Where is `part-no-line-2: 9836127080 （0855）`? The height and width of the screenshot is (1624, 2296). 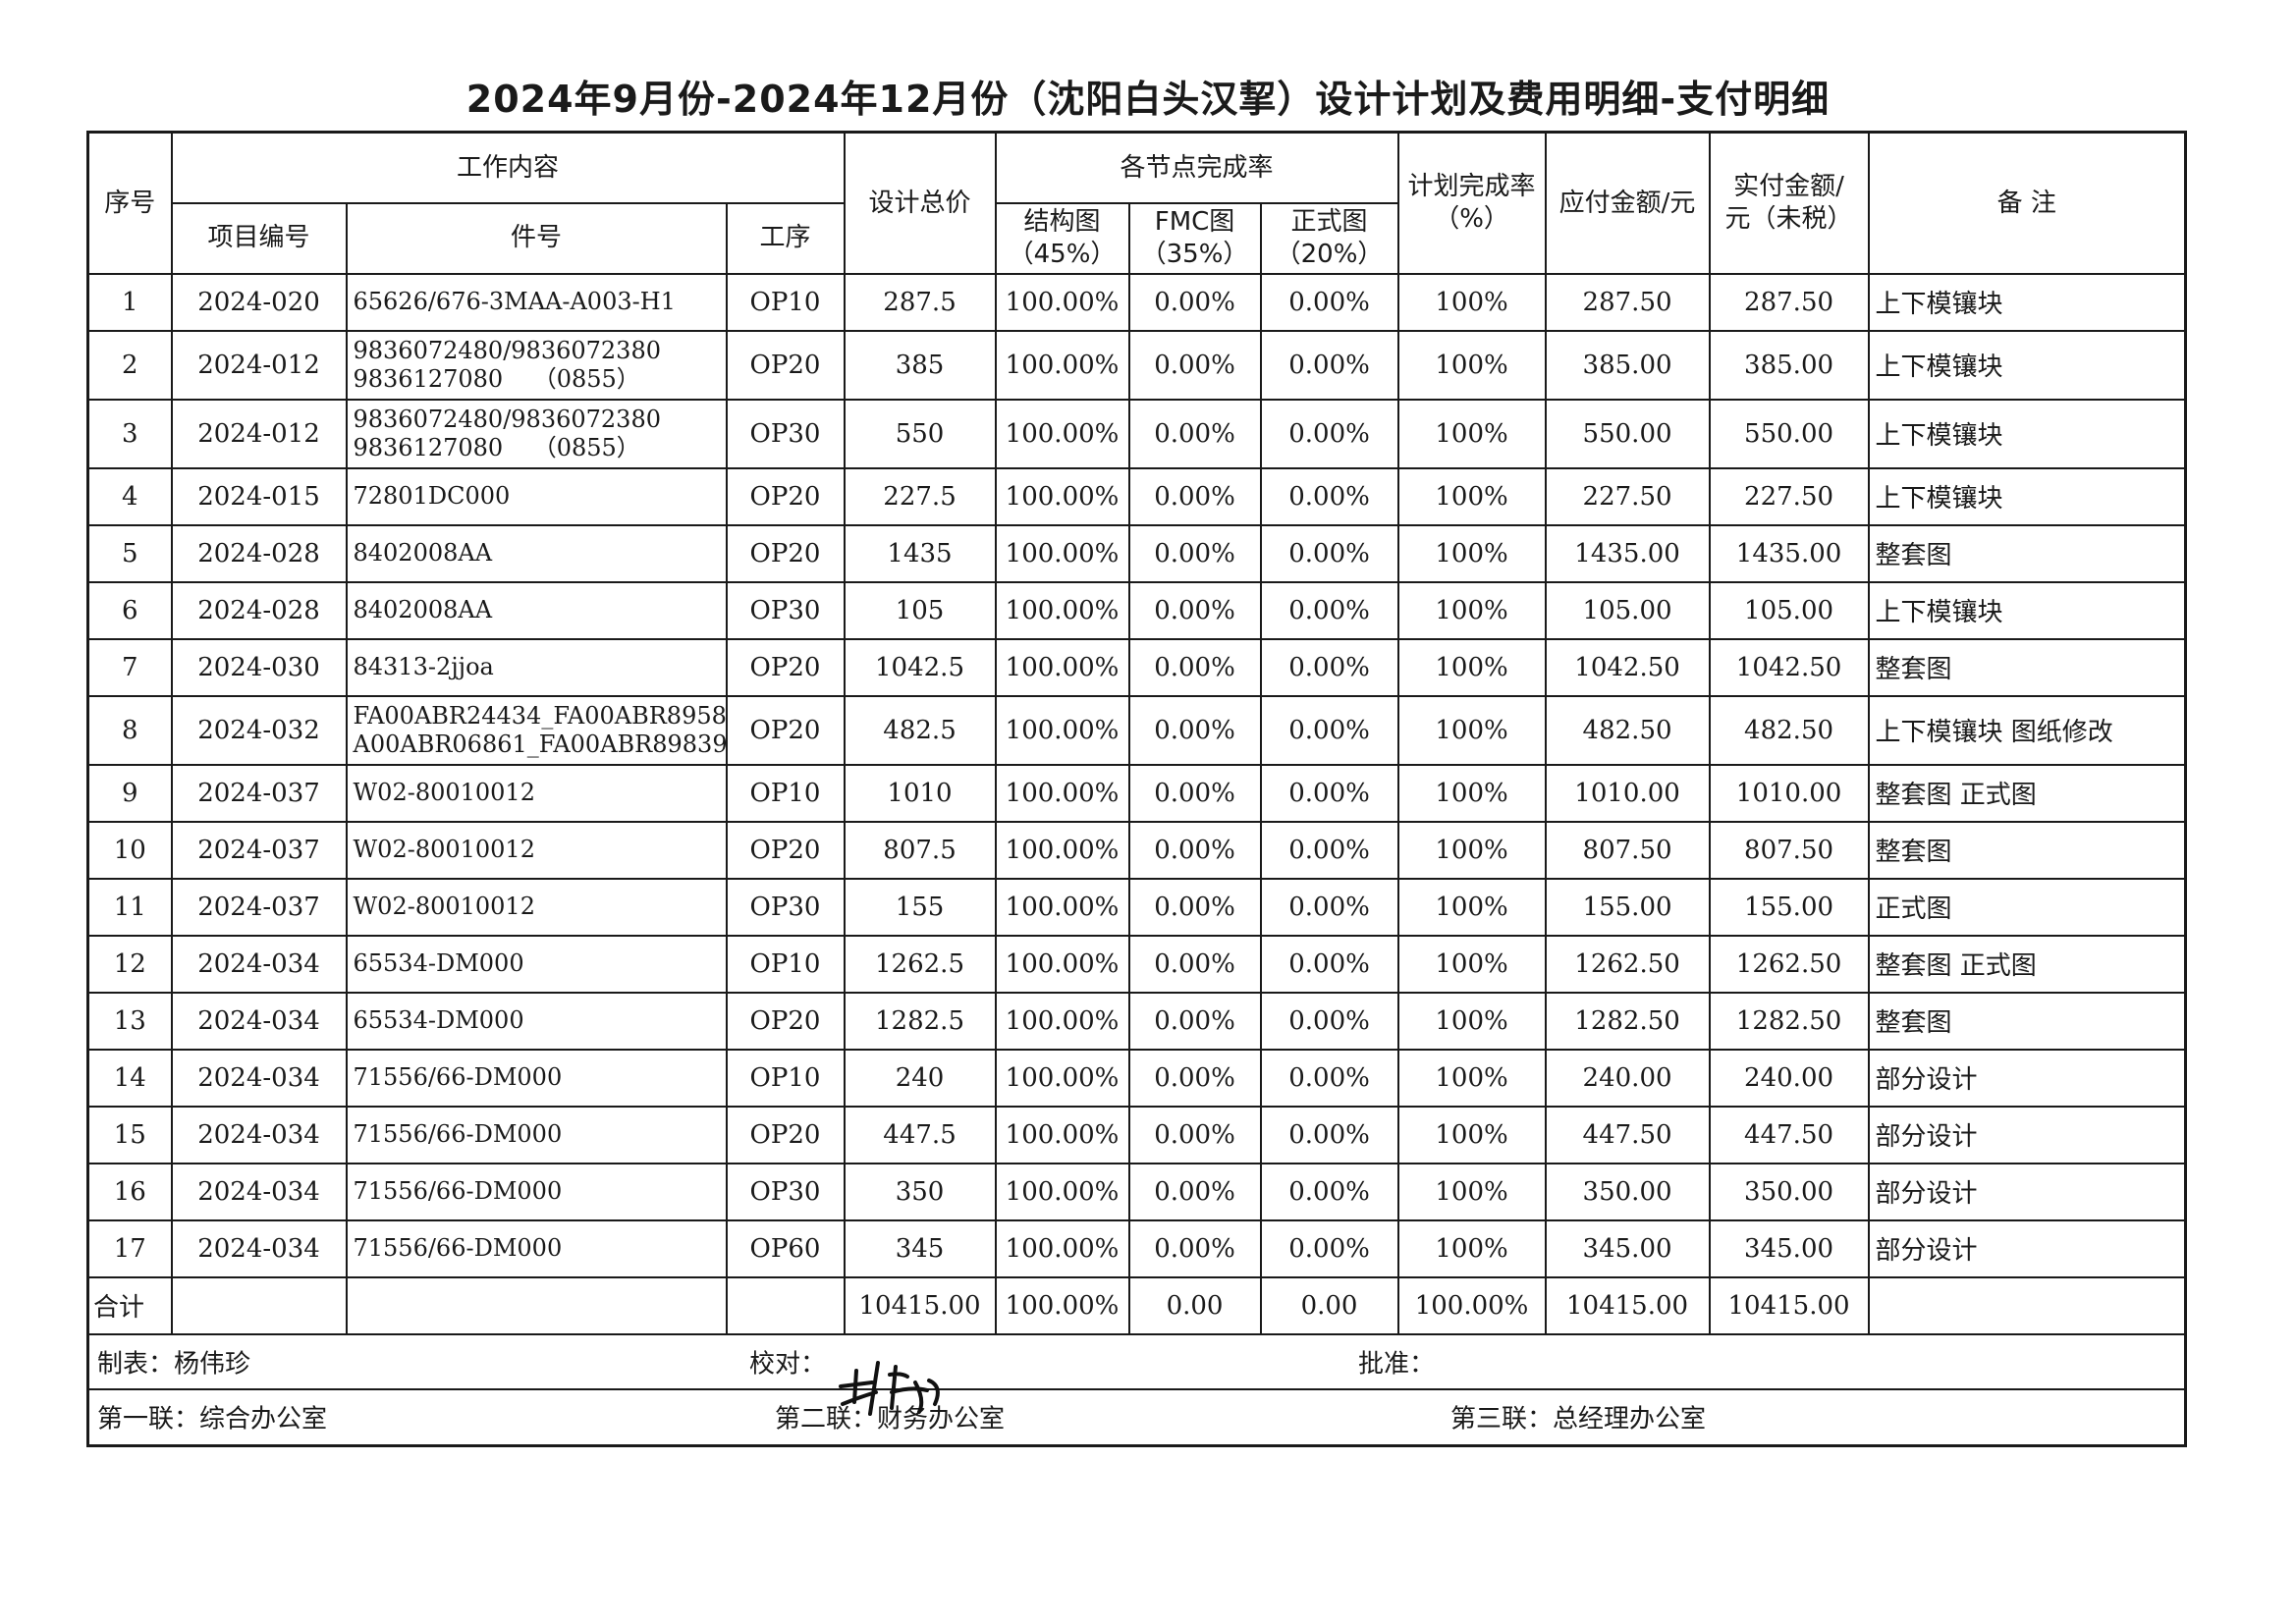 part-no-line-2: 9836127080 （0855） is located at coordinates (496, 447).